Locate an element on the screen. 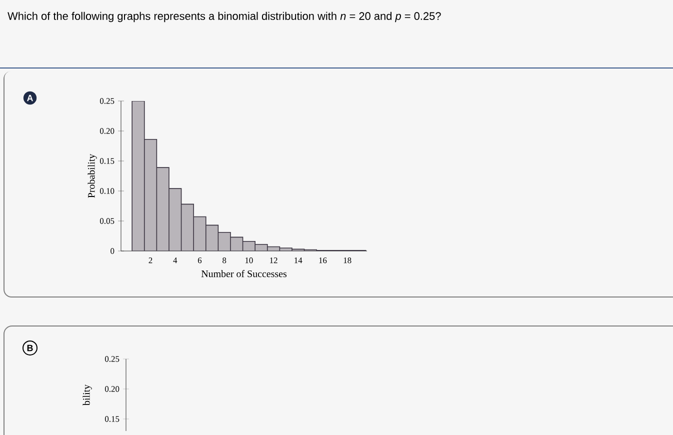 This screenshot has height=435, width=673. y-tick-label: 0.05 is located at coordinates (107, 221).